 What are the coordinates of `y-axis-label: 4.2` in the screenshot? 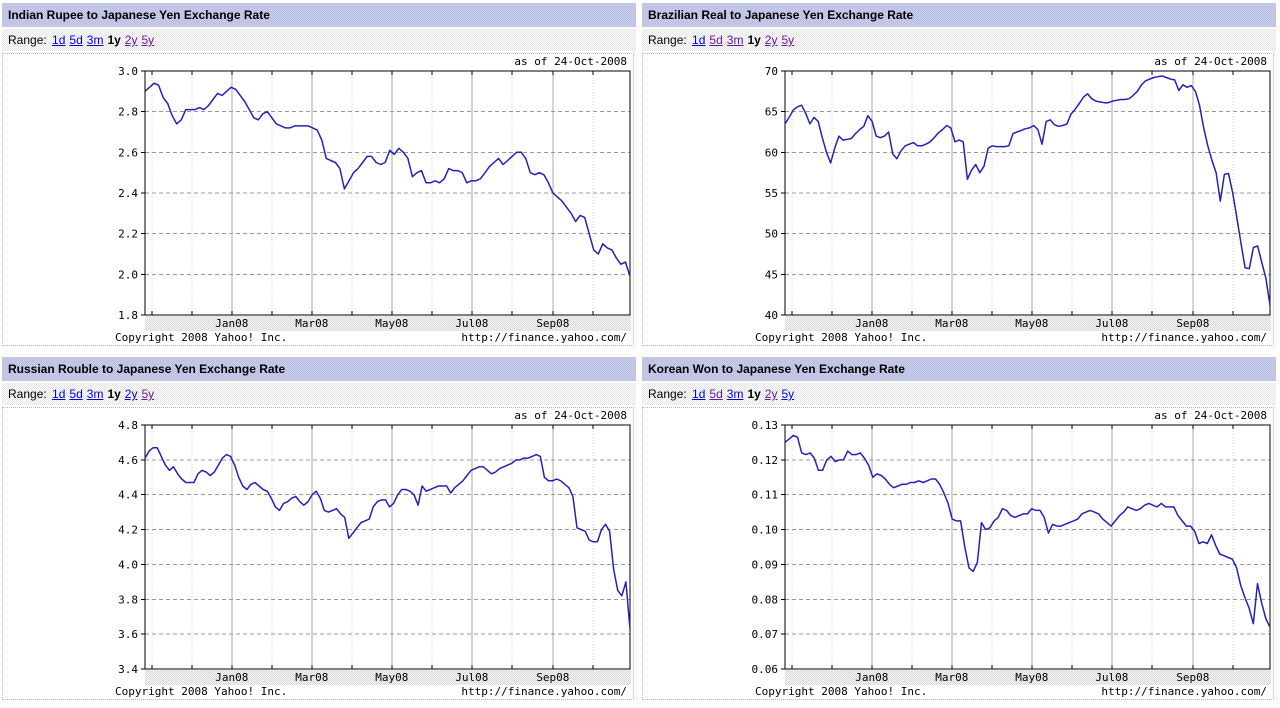 It's located at (128, 530).